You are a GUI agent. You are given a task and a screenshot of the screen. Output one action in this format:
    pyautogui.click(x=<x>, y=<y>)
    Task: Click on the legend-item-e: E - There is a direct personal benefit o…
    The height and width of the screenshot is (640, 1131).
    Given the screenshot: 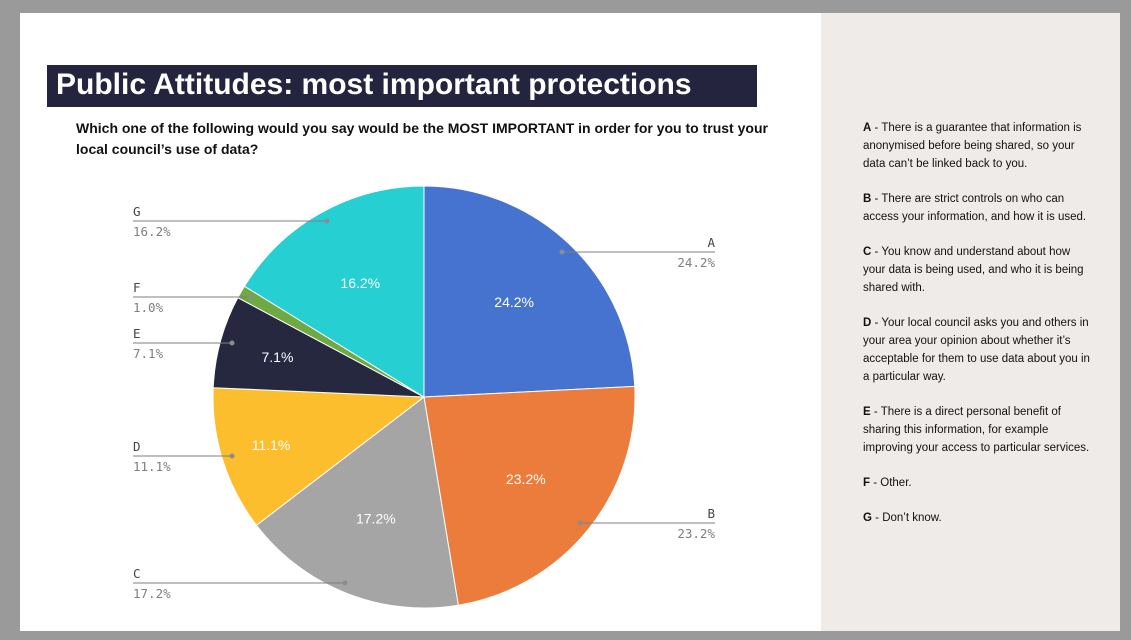 What is the action you would take?
    pyautogui.click(x=979, y=430)
    